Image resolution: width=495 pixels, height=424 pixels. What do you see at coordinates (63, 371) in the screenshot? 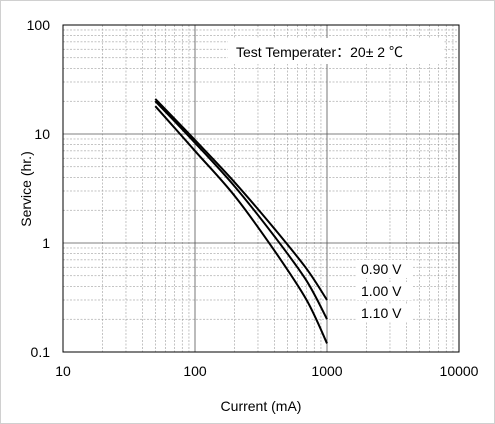
I see `x-tick-label: 10` at bounding box center [63, 371].